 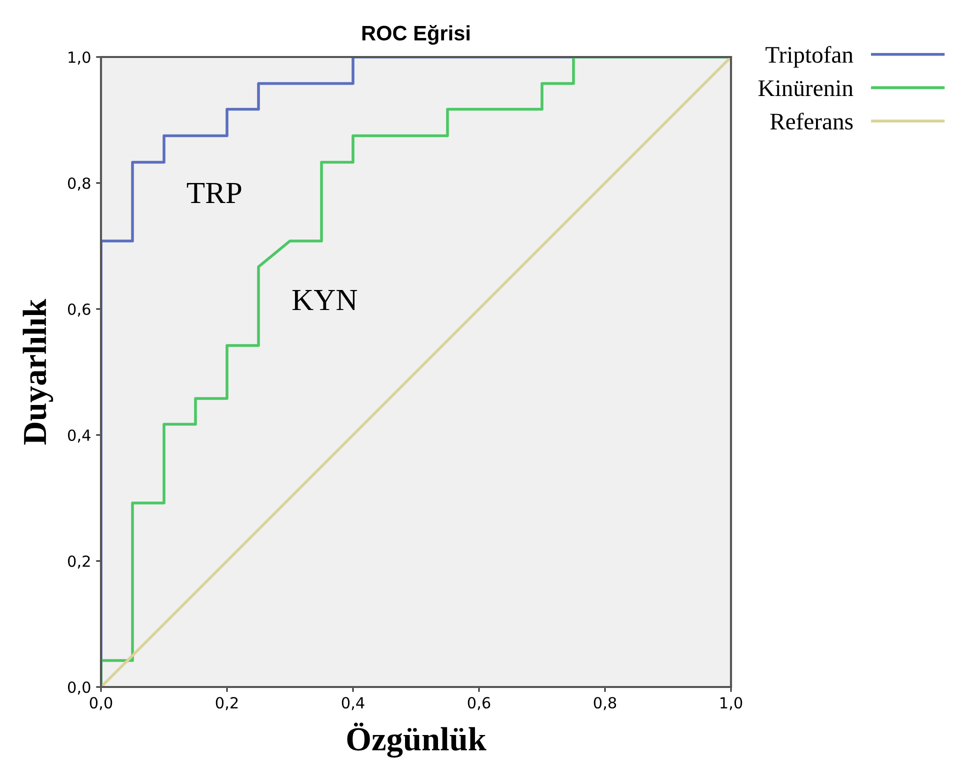 I want to click on chart-title: ROC Eğrisi, so click(x=416, y=35).